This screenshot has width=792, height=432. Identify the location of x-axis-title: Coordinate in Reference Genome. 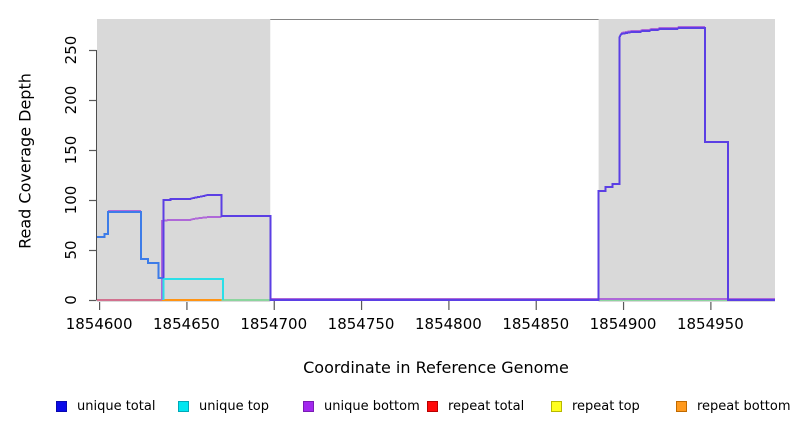
(436, 367).